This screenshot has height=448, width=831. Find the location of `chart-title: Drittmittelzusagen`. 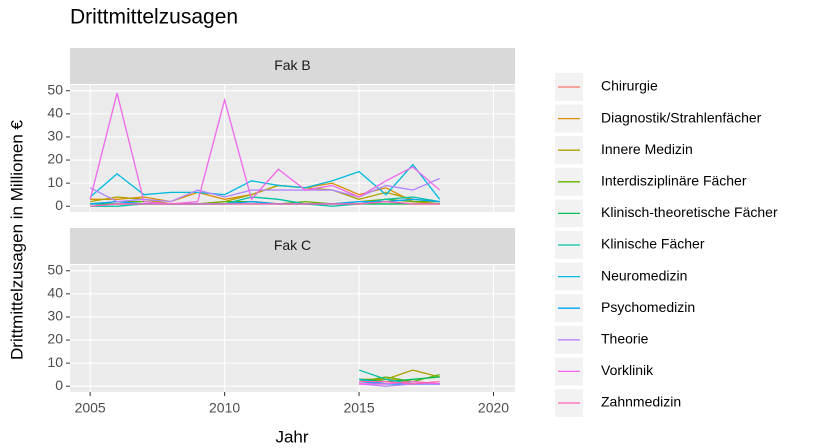

chart-title: Drittmittelzusagen is located at coordinates (154, 17).